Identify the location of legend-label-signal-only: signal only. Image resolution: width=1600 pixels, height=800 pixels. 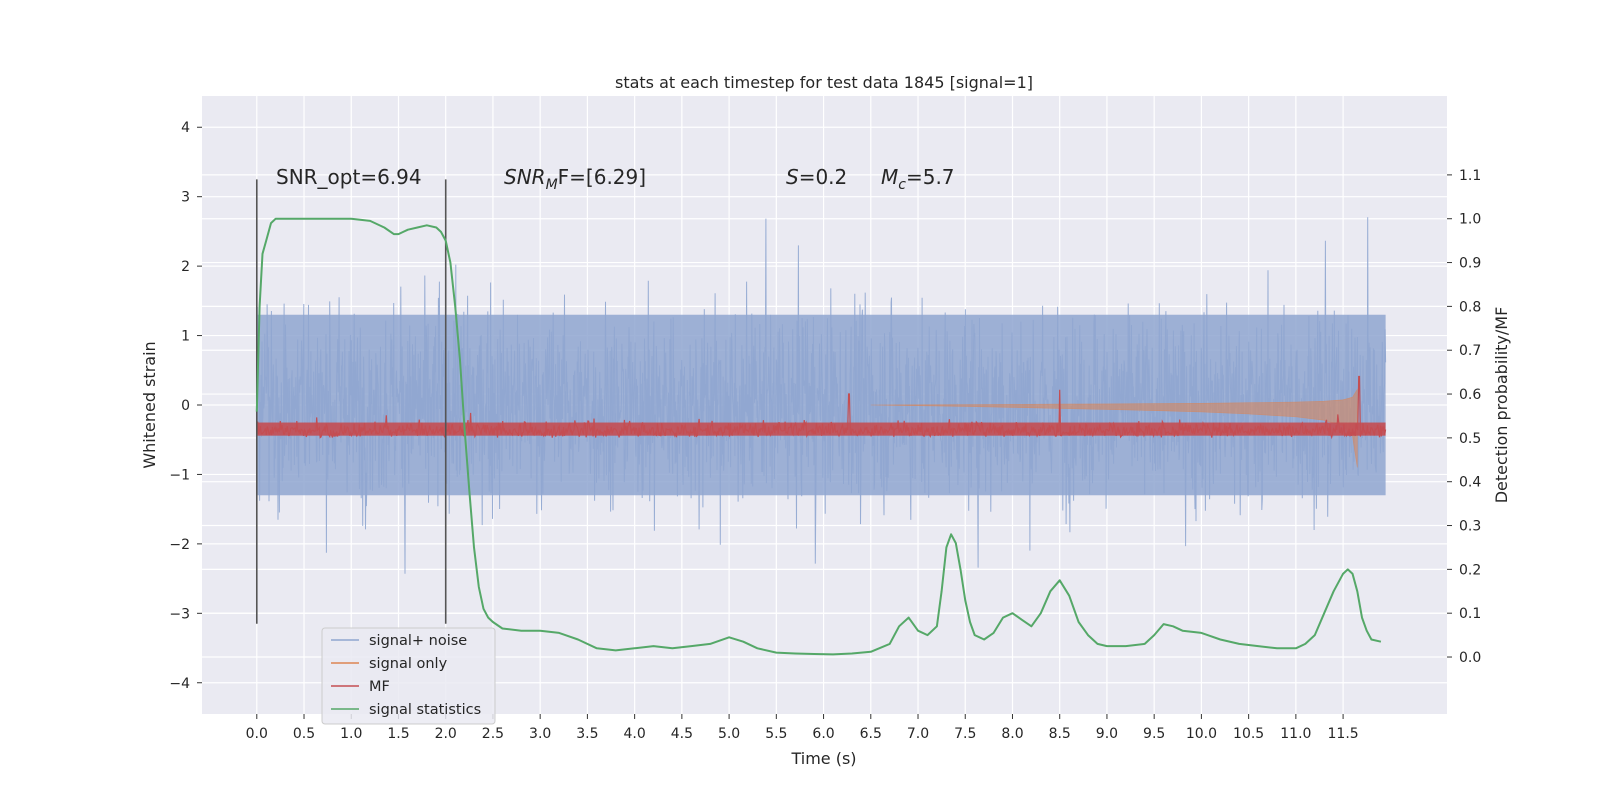
(408, 664).